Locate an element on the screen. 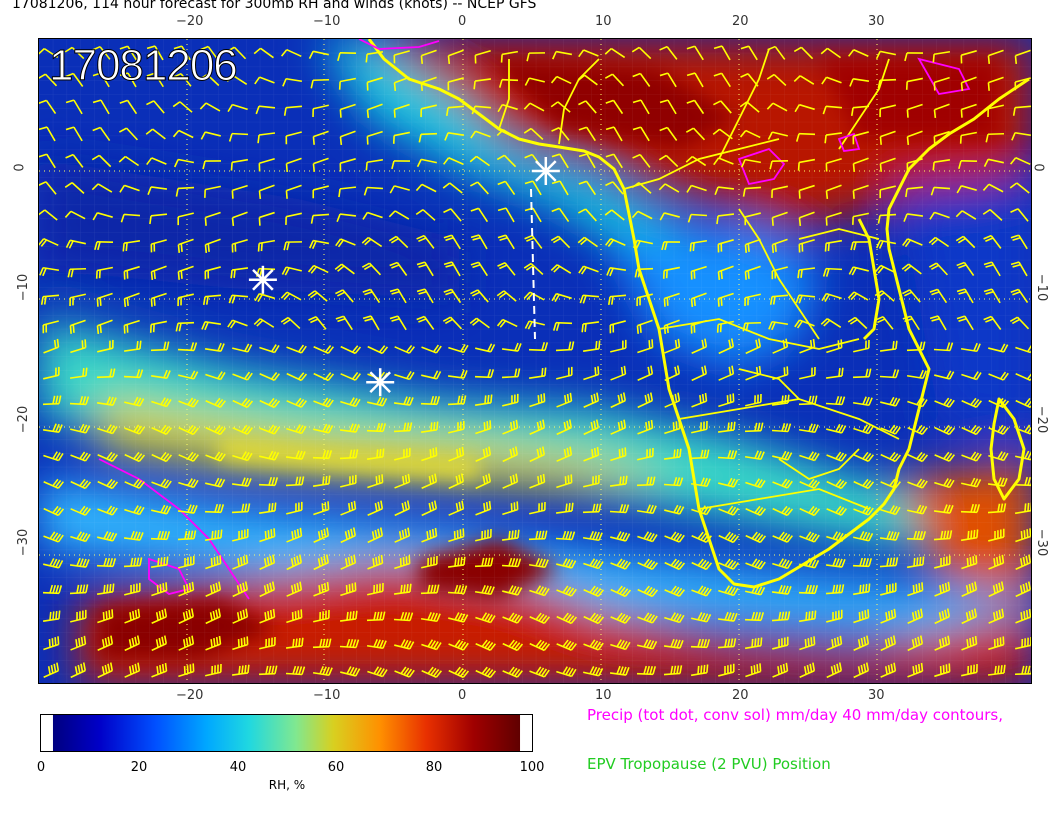  lat-tick-right: −30 is located at coordinates (1042, 542).